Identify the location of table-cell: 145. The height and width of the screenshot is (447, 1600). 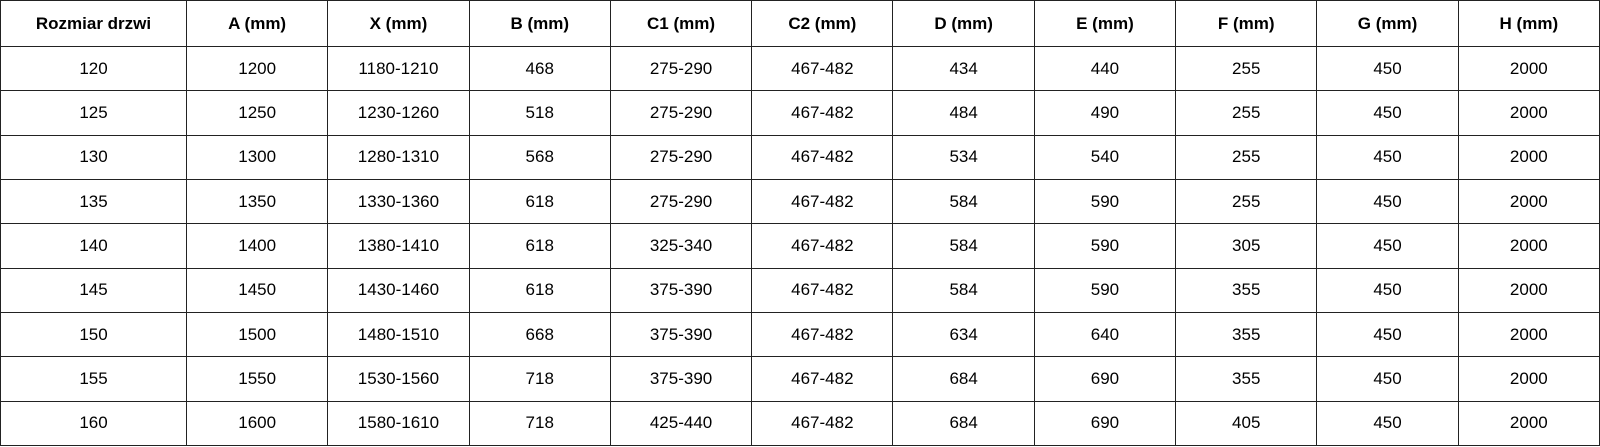
(93, 290).